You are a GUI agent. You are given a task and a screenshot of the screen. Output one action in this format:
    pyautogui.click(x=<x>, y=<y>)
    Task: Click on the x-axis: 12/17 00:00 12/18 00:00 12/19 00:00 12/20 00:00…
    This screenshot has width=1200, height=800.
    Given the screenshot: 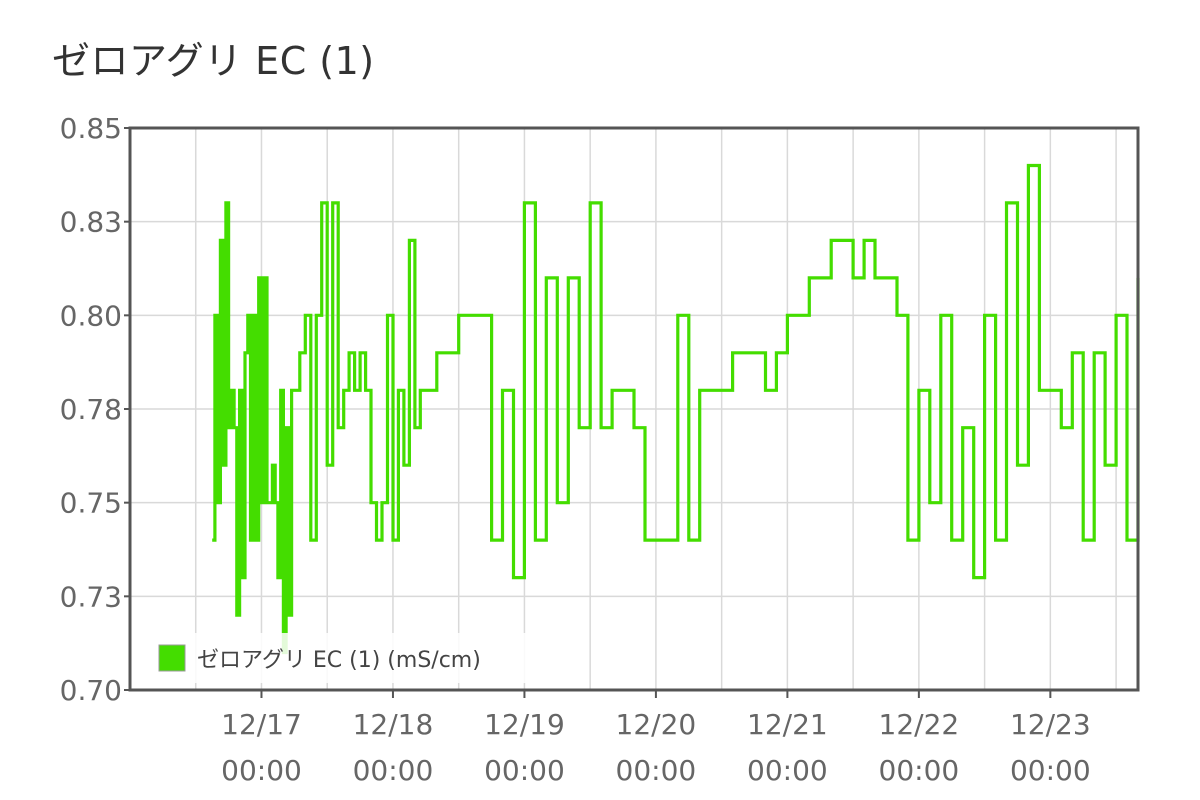 What is the action you would take?
    pyautogui.click(x=656, y=738)
    